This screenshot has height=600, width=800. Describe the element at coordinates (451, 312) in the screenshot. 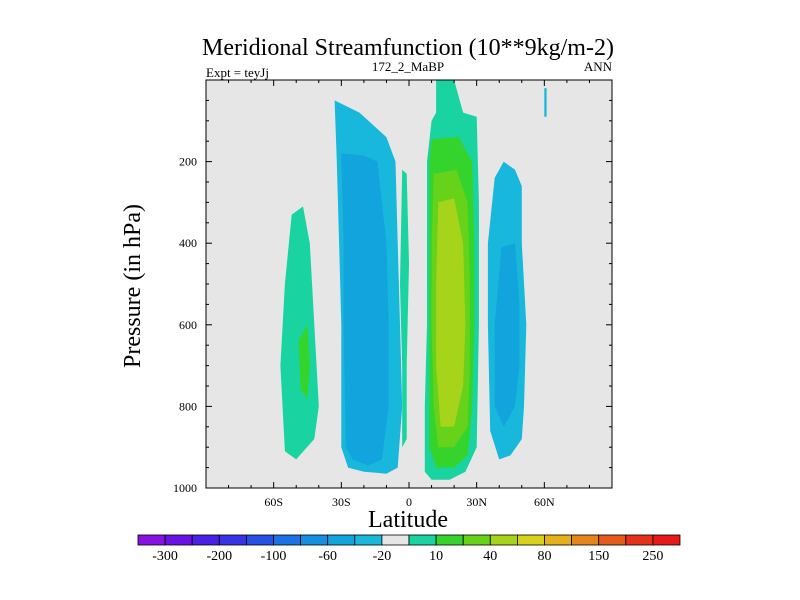

I see `contour-nh-hadley-l4` at that location.